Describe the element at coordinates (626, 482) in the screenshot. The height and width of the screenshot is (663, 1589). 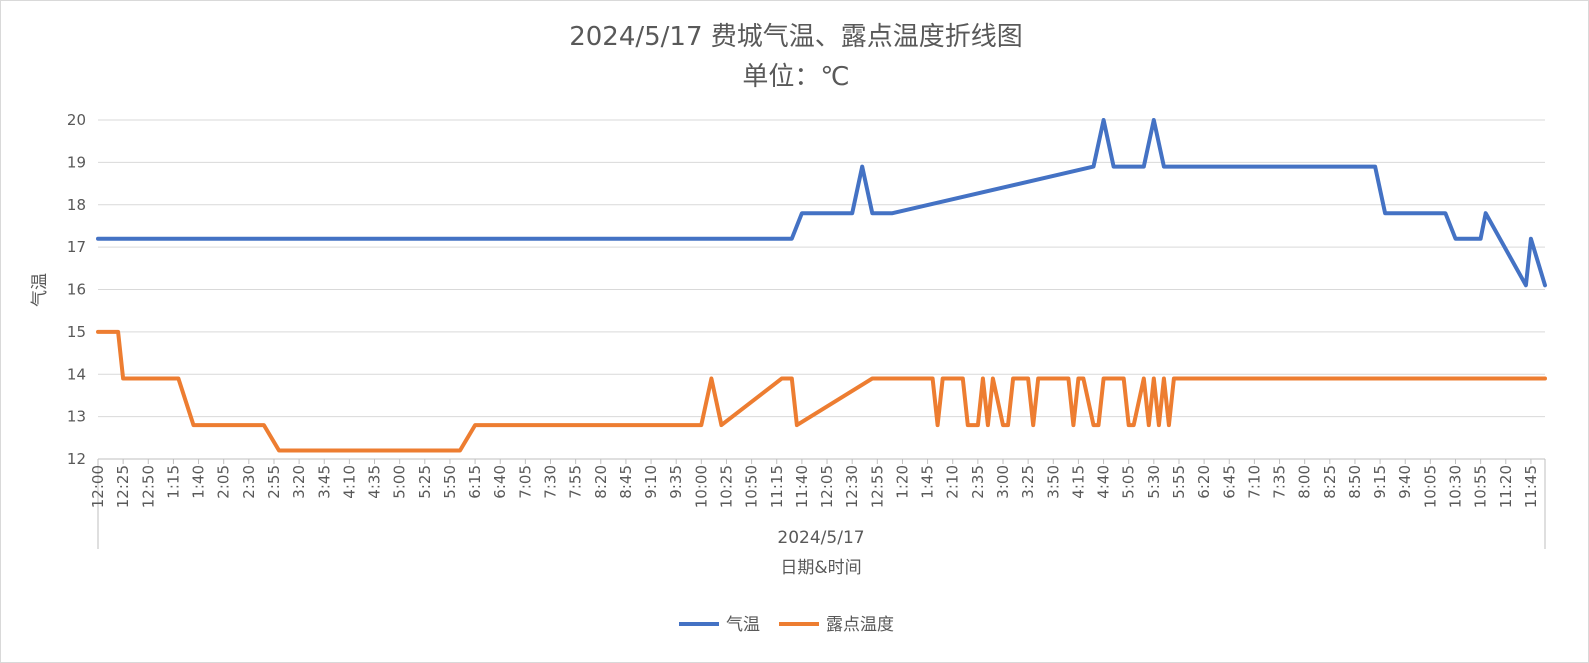
I see `x-tick-label: 8:45` at that location.